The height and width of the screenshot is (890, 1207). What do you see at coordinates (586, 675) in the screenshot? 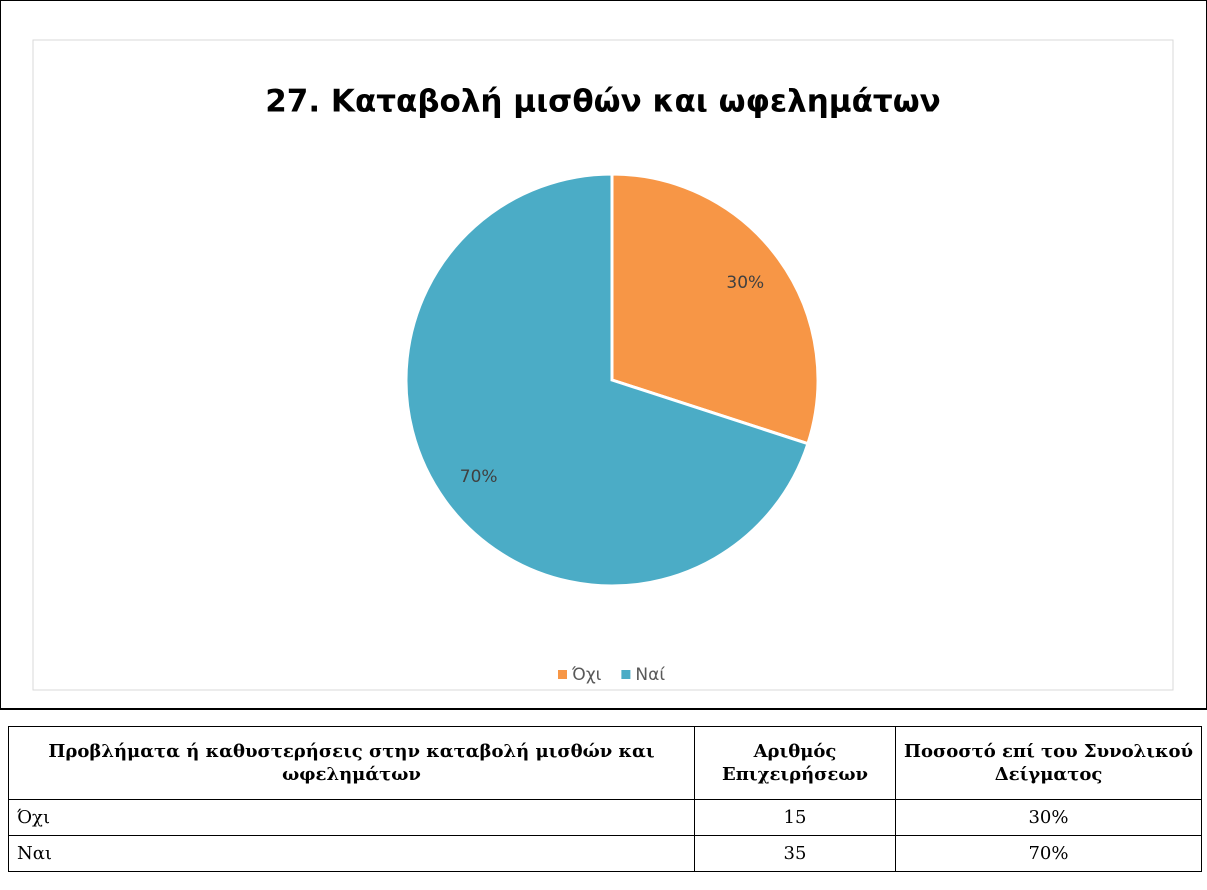
I see `legend-label: Όχι` at bounding box center [586, 675].